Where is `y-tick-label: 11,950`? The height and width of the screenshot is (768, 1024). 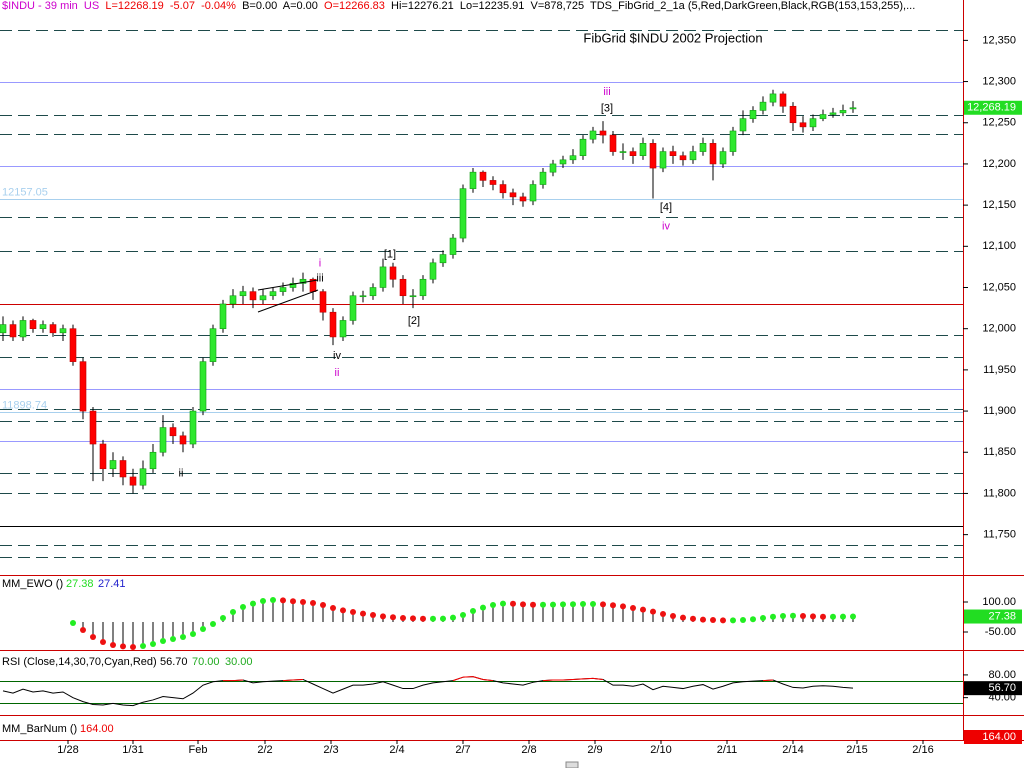 y-tick-label: 11,950 is located at coordinates (999, 370).